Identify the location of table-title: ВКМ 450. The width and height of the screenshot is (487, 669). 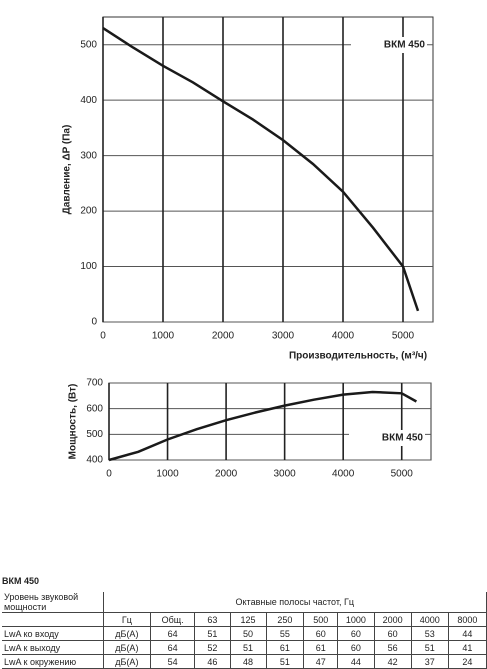
(21, 581).